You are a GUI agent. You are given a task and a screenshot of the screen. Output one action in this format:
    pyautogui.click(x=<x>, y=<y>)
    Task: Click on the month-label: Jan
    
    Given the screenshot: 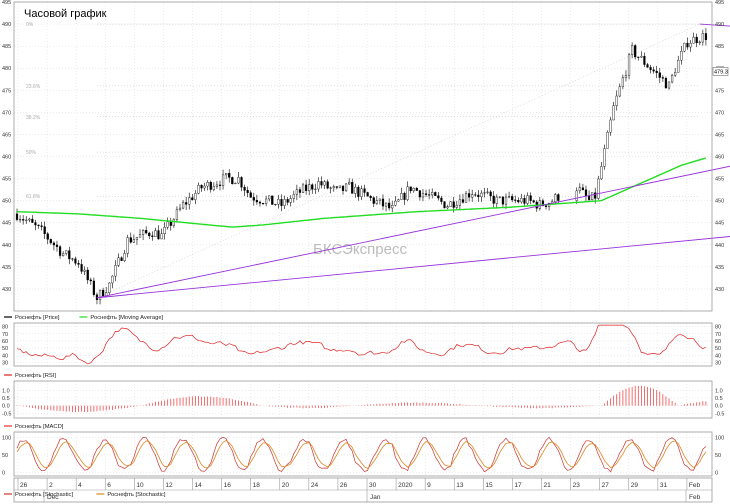 What is the action you would take?
    pyautogui.click(x=375, y=497)
    